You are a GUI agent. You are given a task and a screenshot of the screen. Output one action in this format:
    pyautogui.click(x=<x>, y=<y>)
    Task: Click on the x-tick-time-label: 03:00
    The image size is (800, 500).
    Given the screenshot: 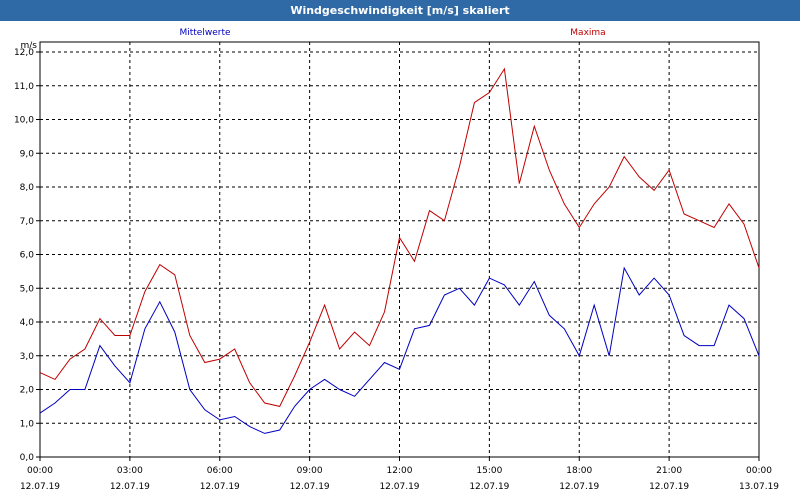 What is the action you would take?
    pyautogui.click(x=130, y=471)
    